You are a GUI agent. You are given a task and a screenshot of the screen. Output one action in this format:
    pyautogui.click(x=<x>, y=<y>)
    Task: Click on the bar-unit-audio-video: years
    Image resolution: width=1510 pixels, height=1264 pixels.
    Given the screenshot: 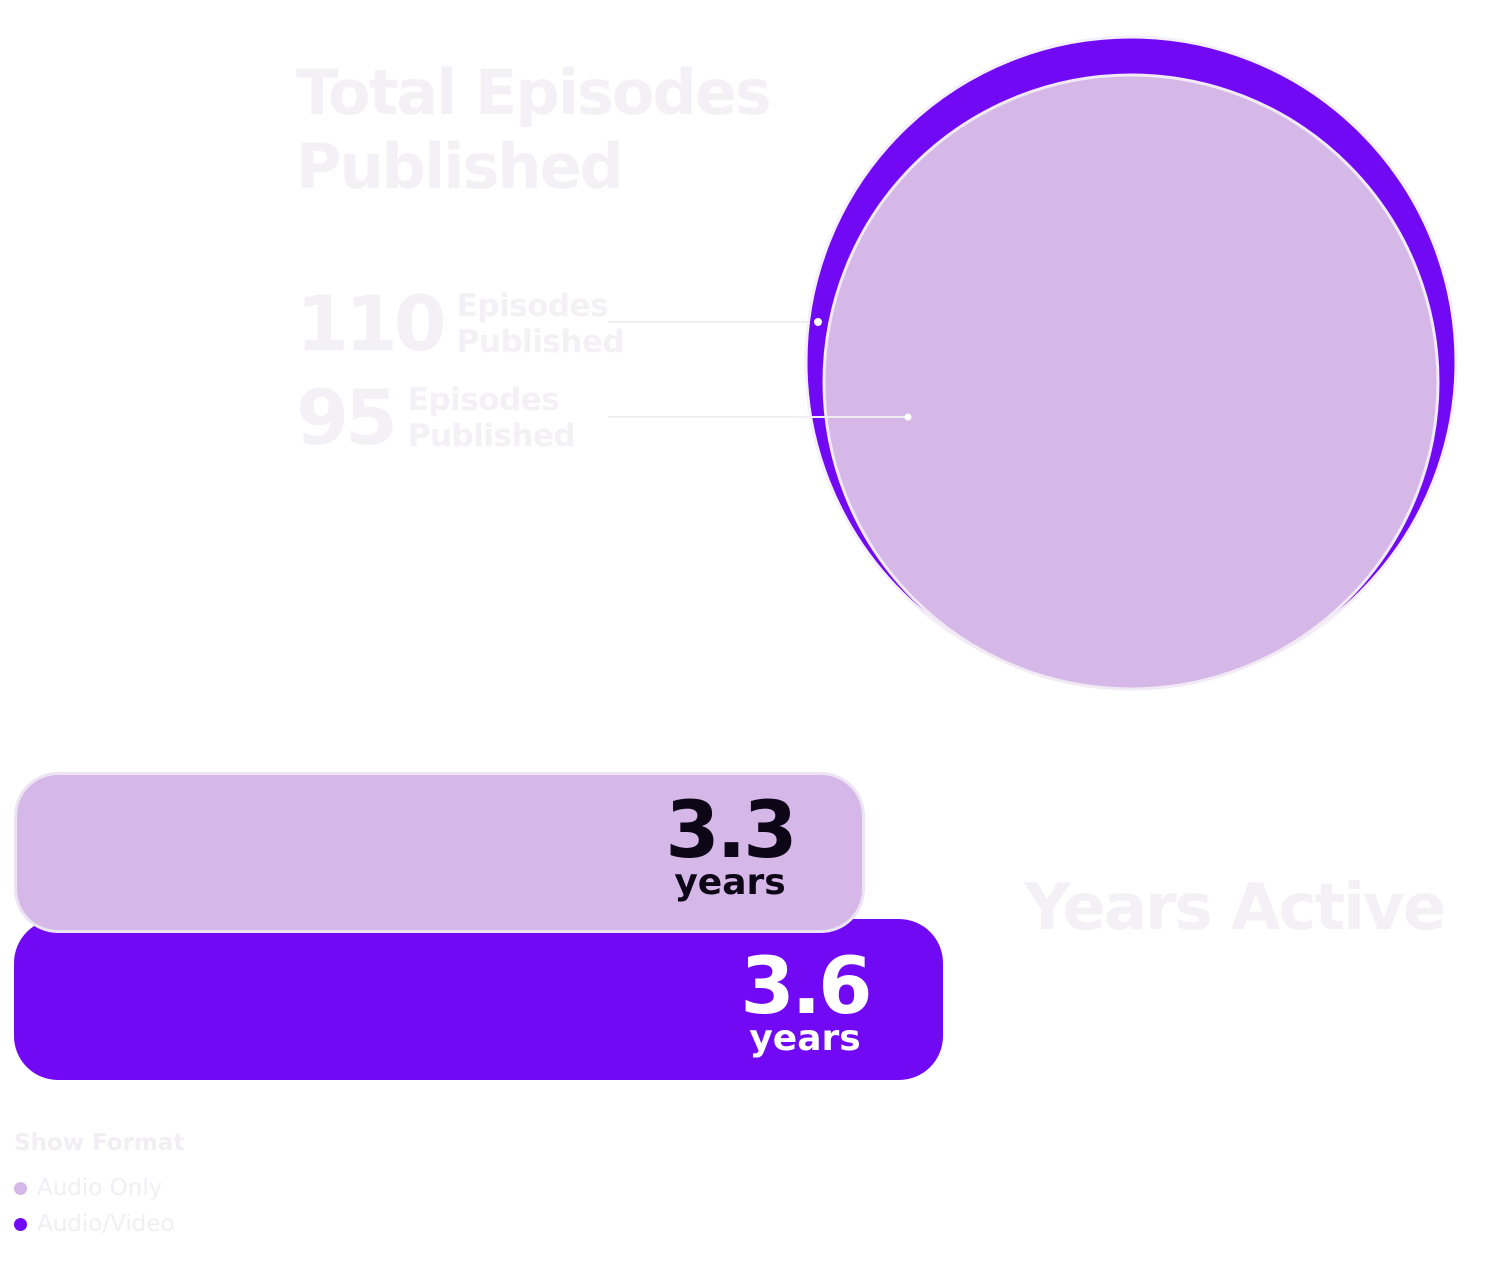 What is the action you would take?
    pyautogui.click(x=805, y=1038)
    